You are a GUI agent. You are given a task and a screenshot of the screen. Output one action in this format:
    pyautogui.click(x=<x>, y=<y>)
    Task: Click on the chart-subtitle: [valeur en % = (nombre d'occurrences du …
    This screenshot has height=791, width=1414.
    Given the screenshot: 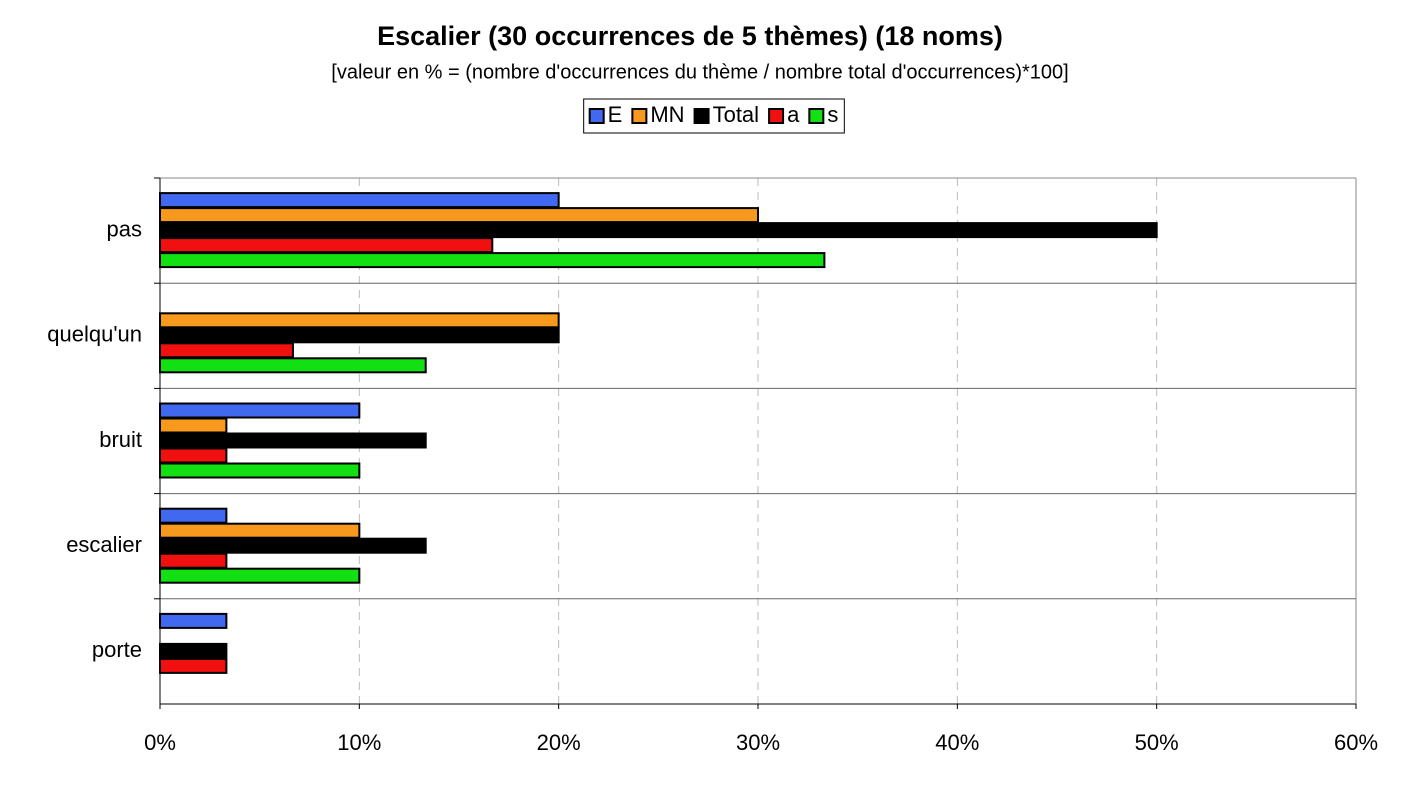 What is the action you would take?
    pyautogui.click(x=699, y=72)
    